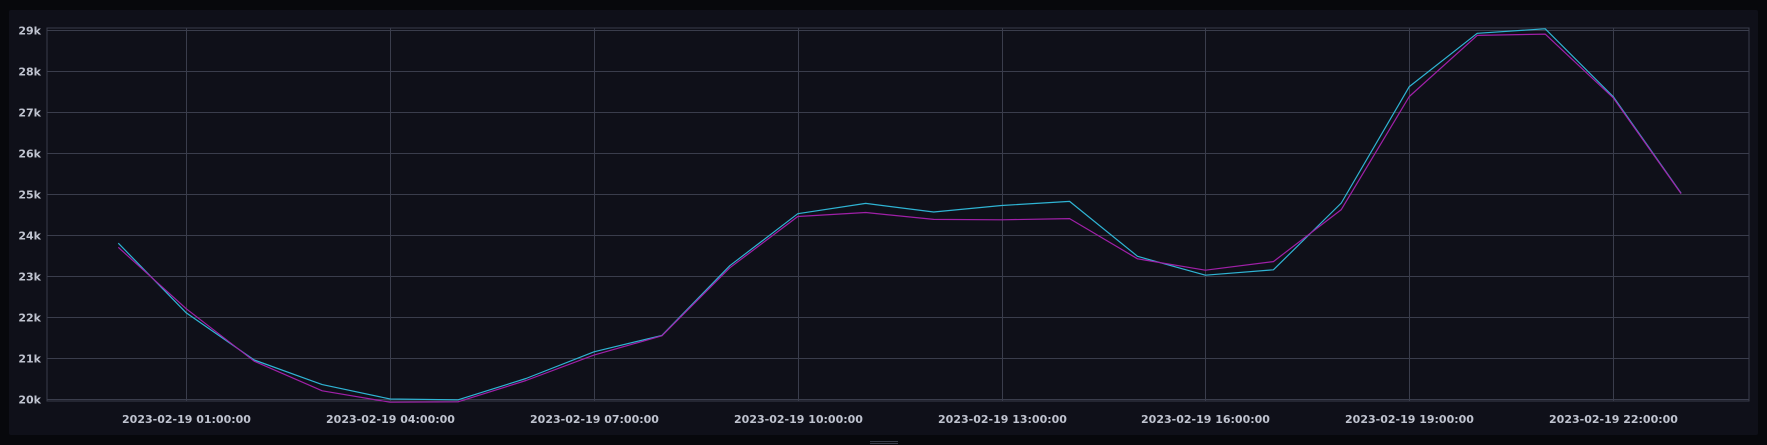 This screenshot has width=1767, height=445. What do you see at coordinates (29, 236) in the screenshot?
I see `y-tick-label: 24k` at bounding box center [29, 236].